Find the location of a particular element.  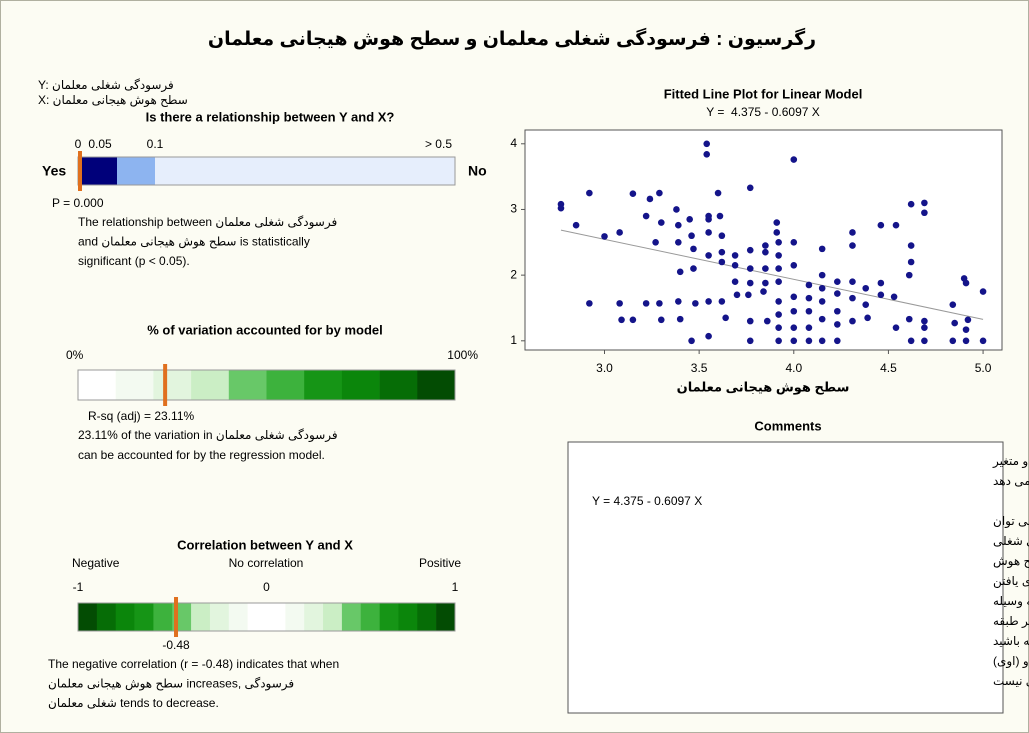

comment-line: مقدار متغیر سطح هوش هیجانی از نظر طبقه is located at coordinates (1011, 621).